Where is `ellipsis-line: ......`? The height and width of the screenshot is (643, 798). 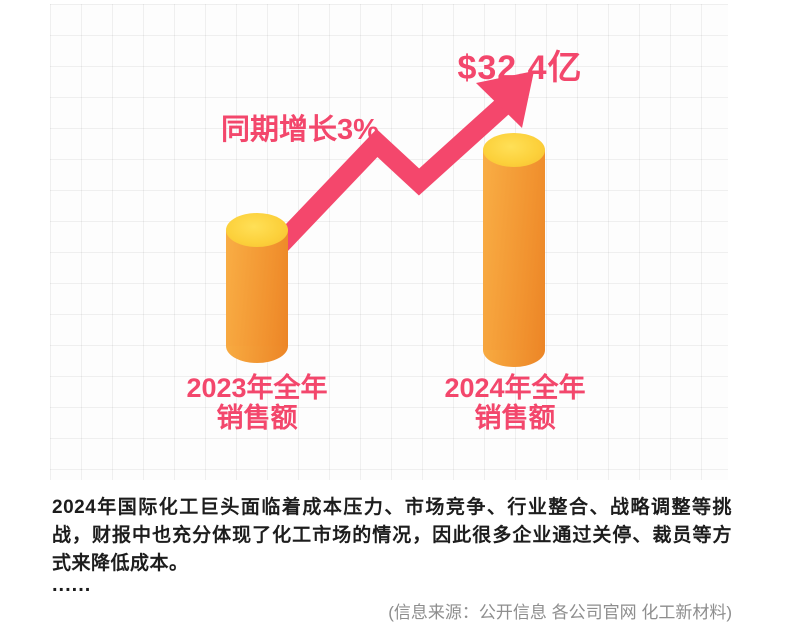 ellipsis-line: ...... is located at coordinates (72, 585).